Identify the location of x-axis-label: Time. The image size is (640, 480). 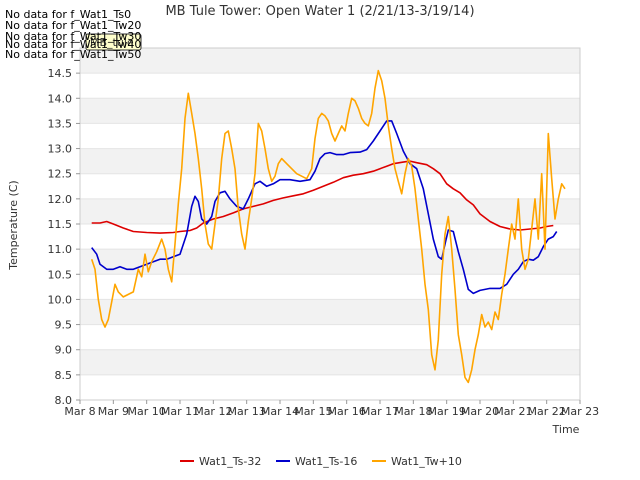
(566, 429).